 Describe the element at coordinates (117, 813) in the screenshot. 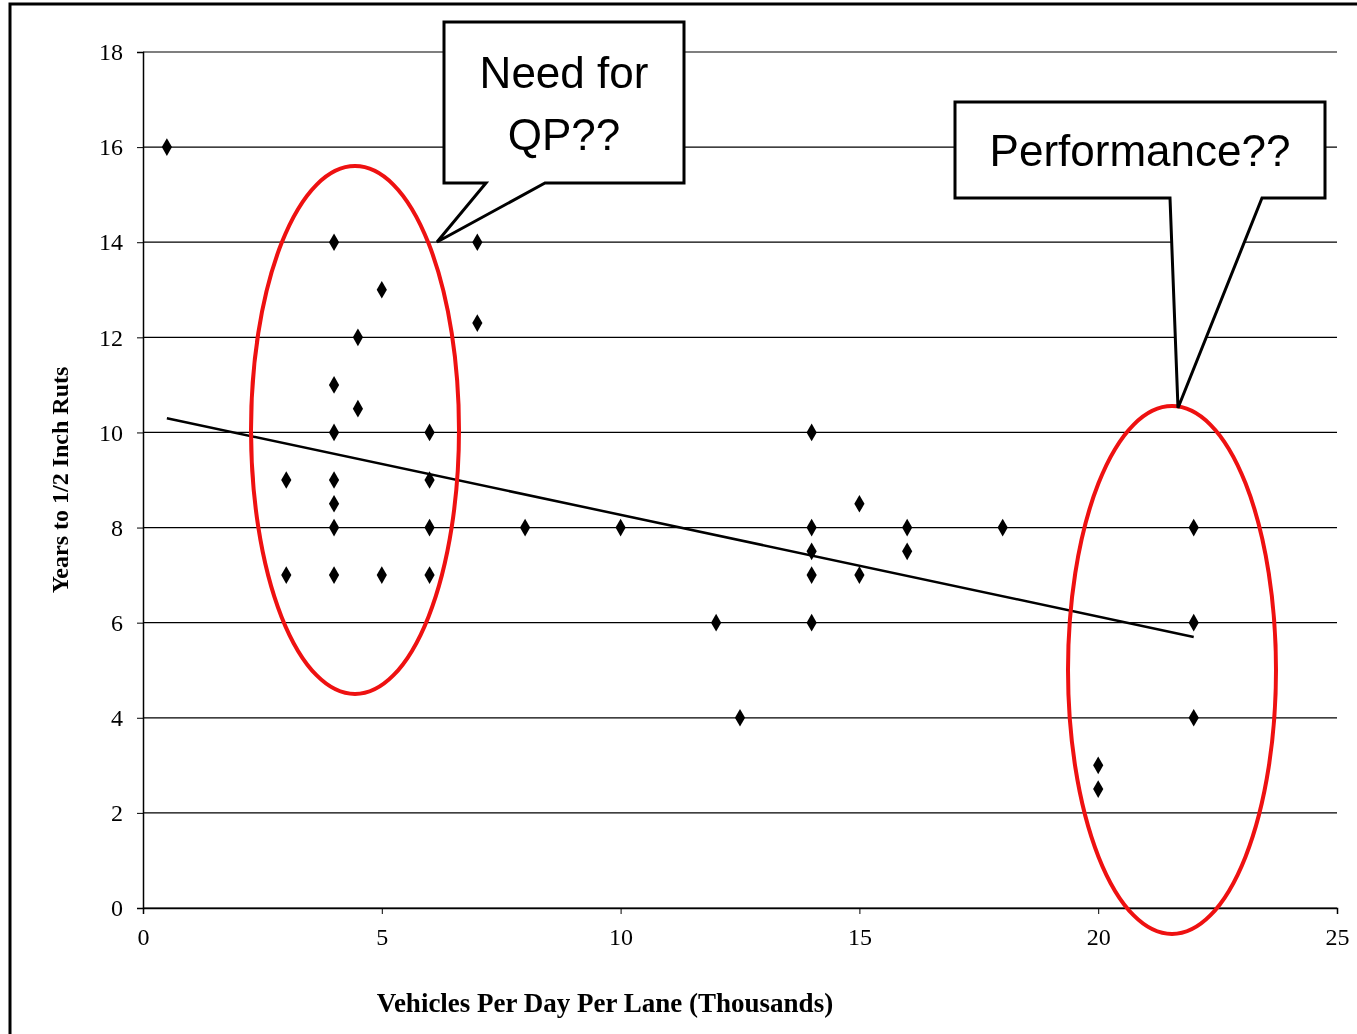

I see `y-tick-label: 2` at that location.